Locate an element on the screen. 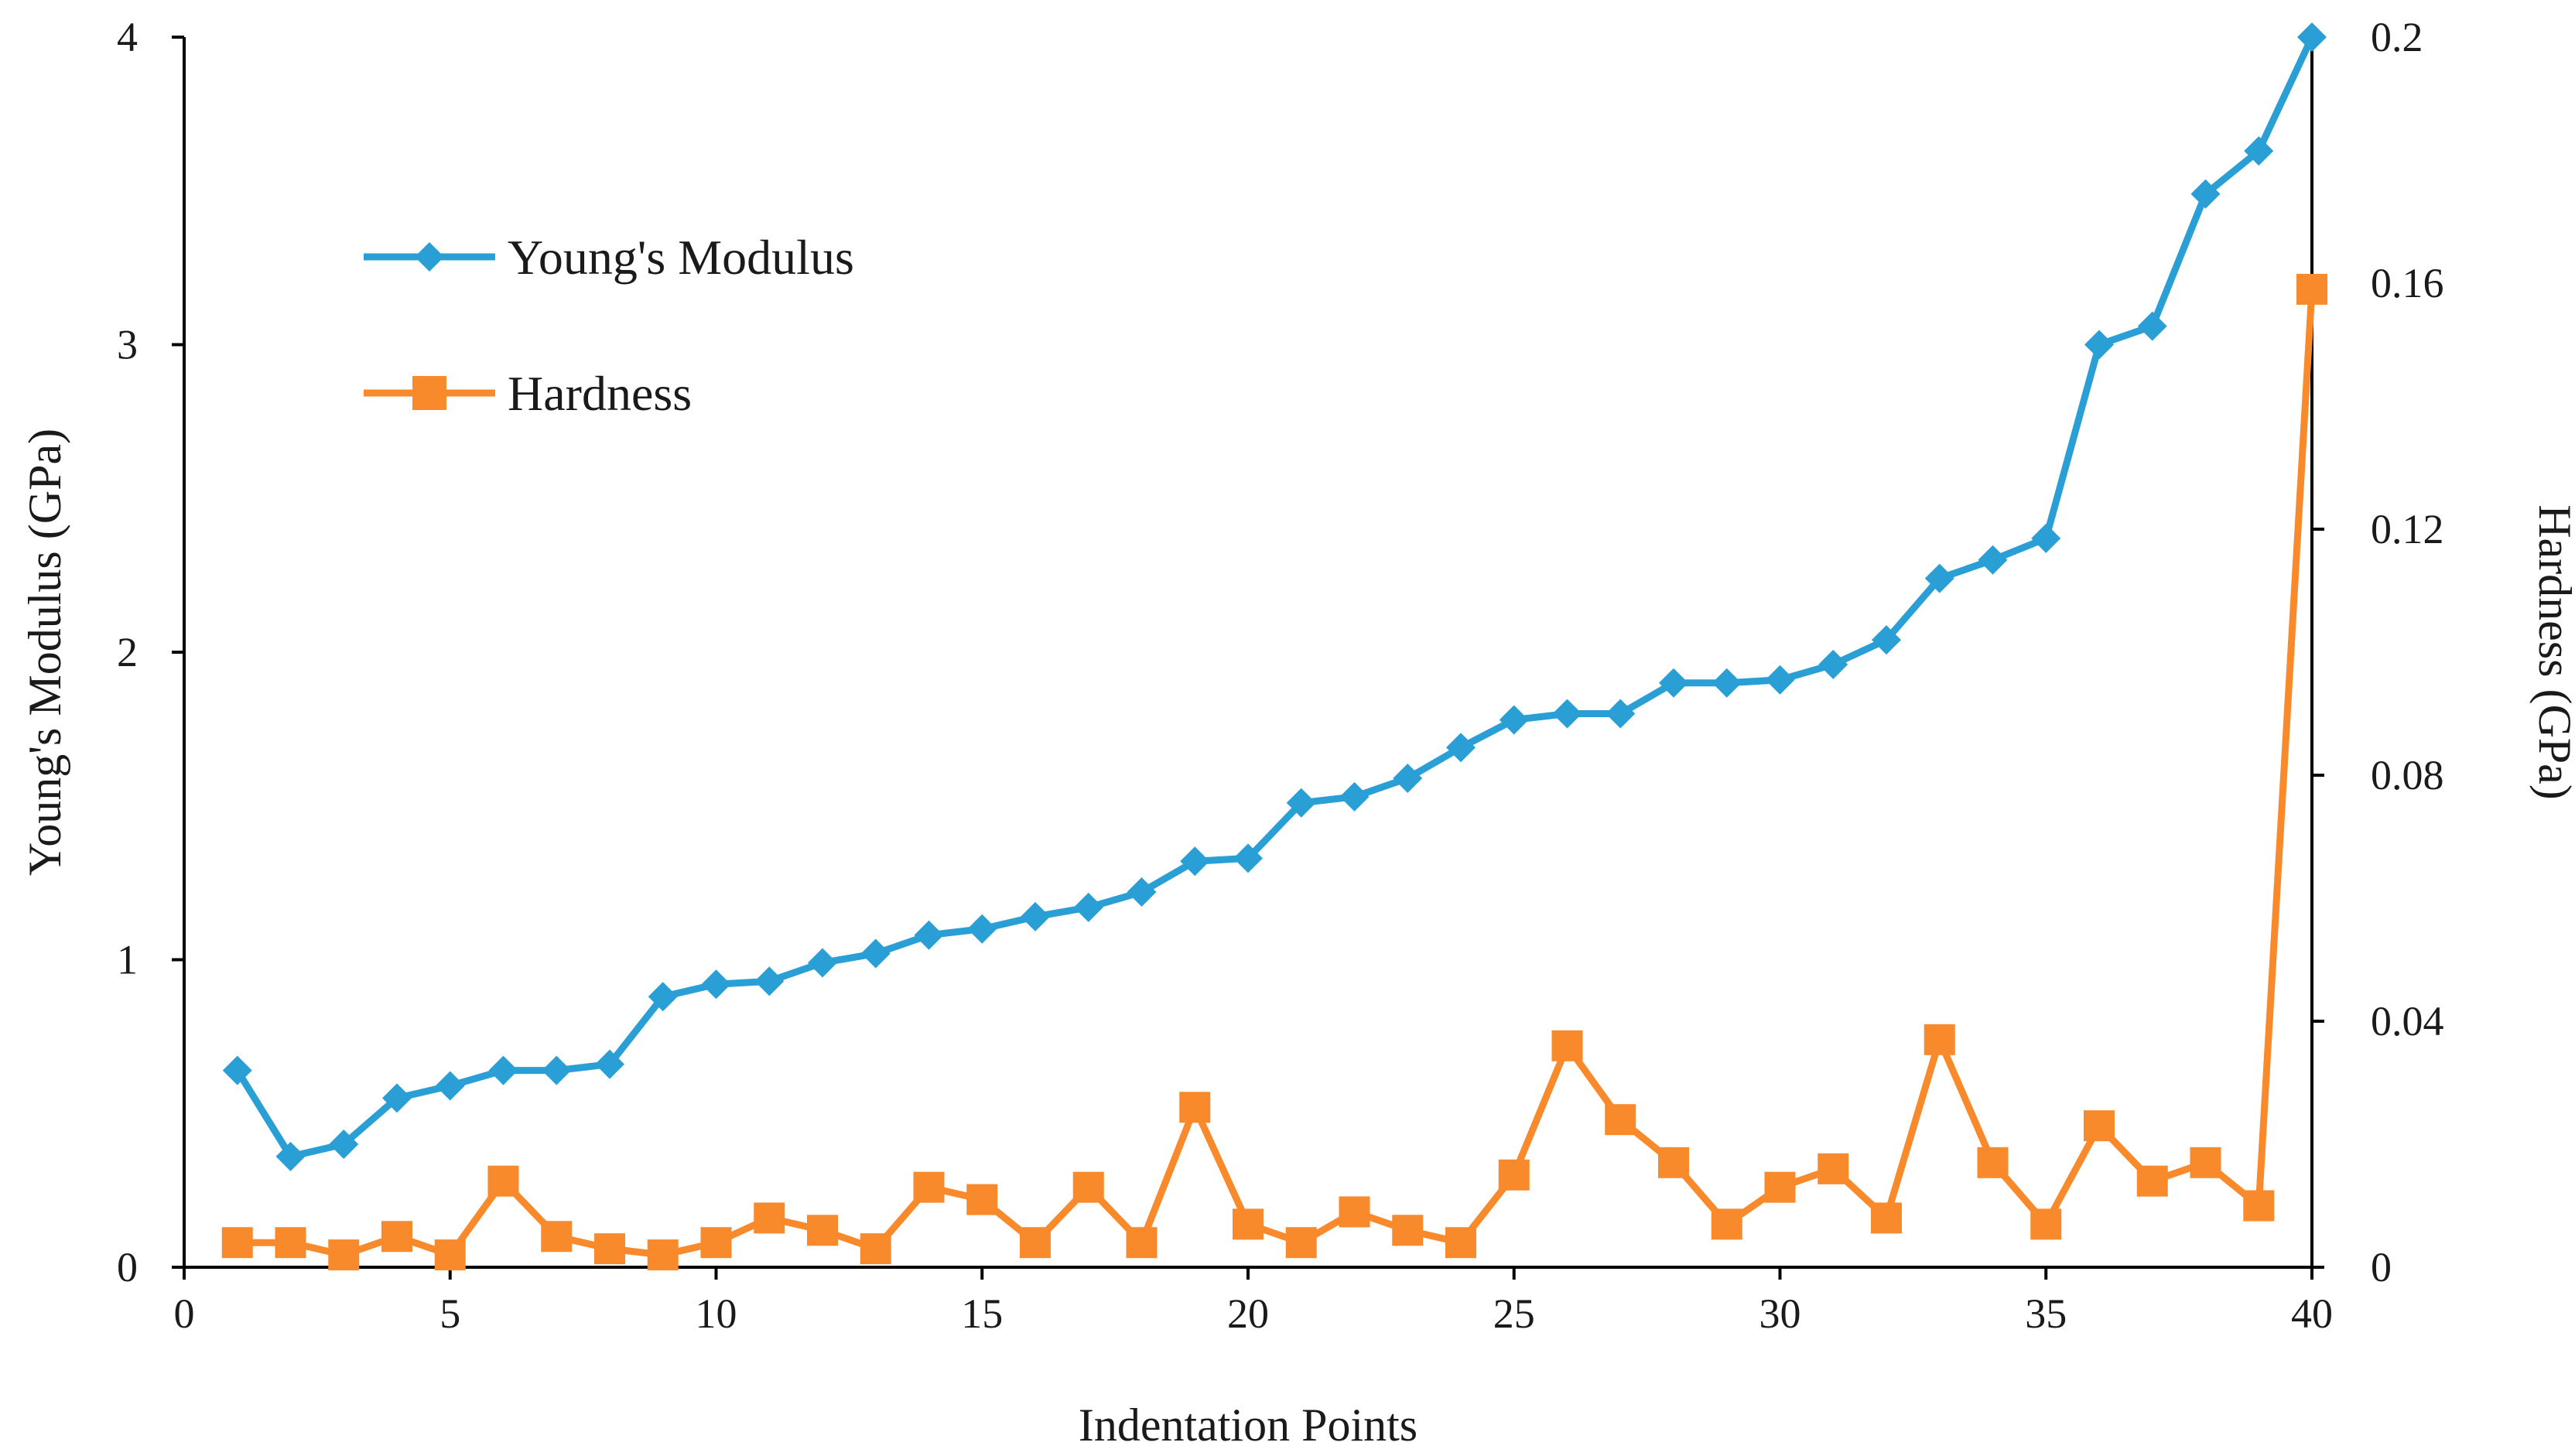 This screenshot has width=2575, height=1456. x-tick-label: 10 is located at coordinates (716, 1313).